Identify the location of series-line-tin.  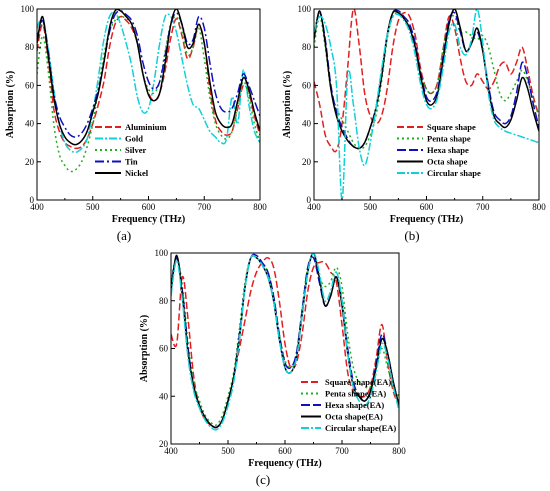
(148, 74).